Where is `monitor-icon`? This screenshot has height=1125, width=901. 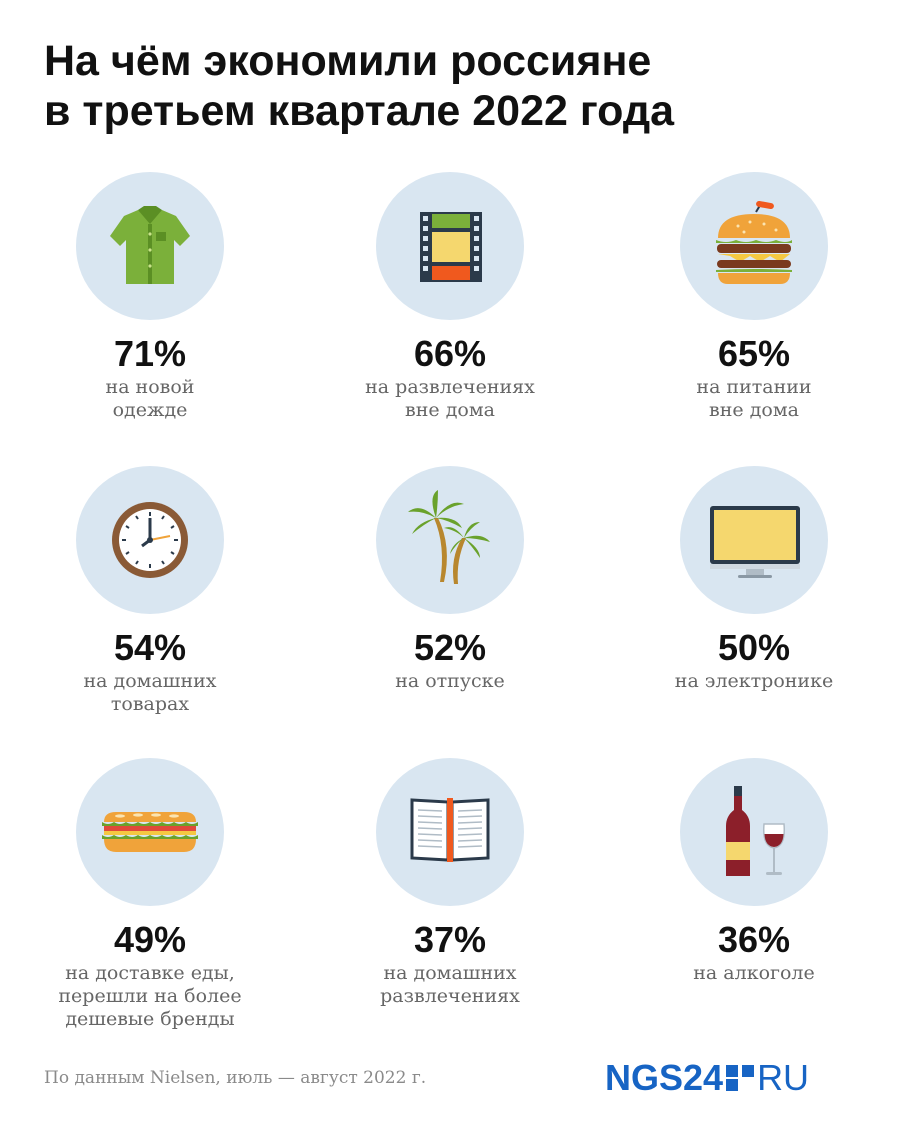
monitor-icon is located at coordinates (755, 542).